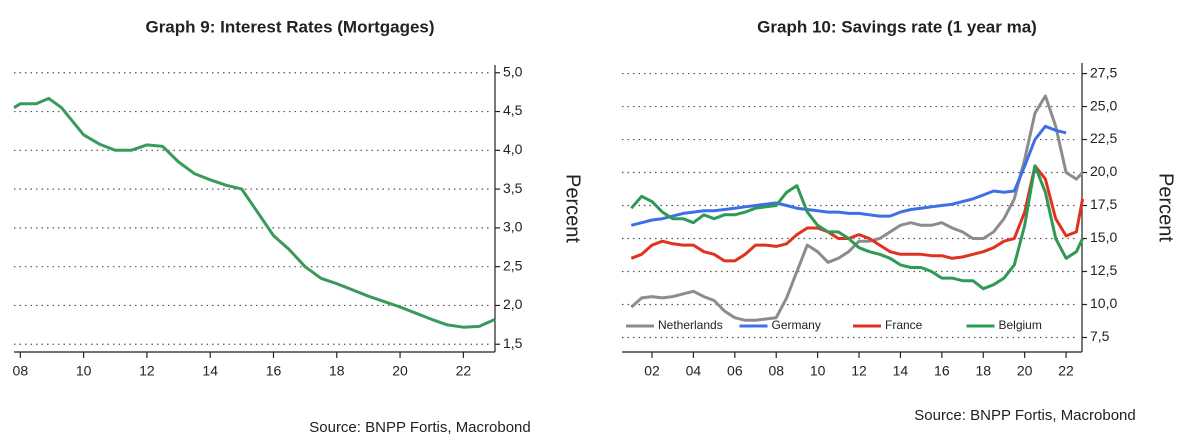 The width and height of the screenshot is (1183, 437). Describe the element at coordinates (513, 110) in the screenshot. I see `y-tick-label: 4,5` at that location.